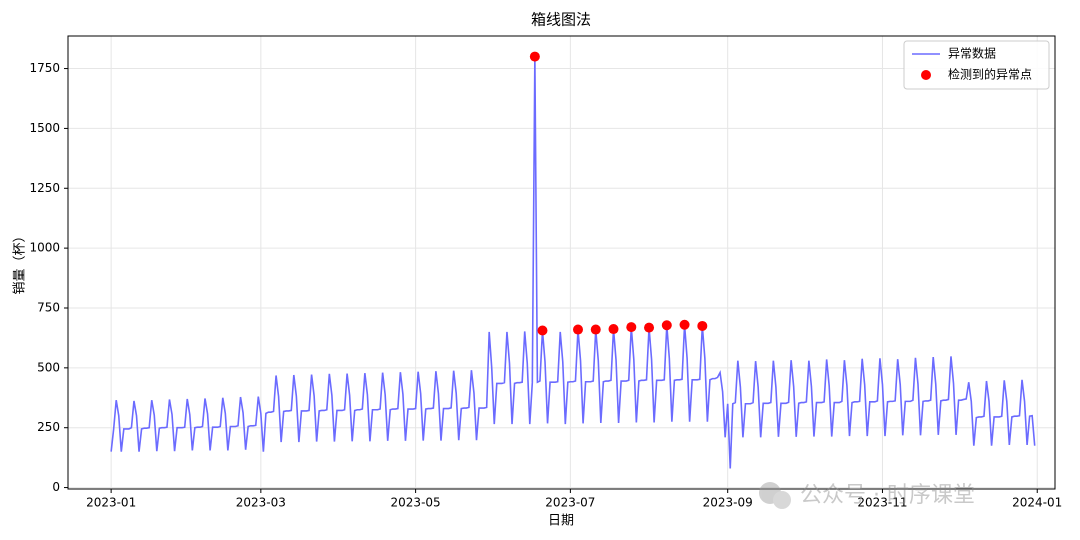 This screenshot has width=1080, height=540. I want to click on x-tick-label: 2023-05, so click(416, 503).